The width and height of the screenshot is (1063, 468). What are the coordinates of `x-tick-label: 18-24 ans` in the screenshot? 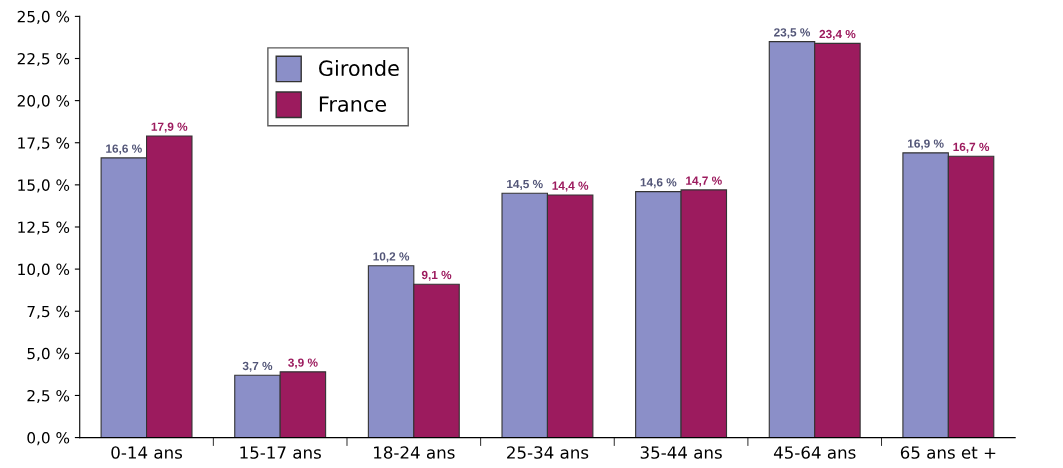 It's located at (414, 452).